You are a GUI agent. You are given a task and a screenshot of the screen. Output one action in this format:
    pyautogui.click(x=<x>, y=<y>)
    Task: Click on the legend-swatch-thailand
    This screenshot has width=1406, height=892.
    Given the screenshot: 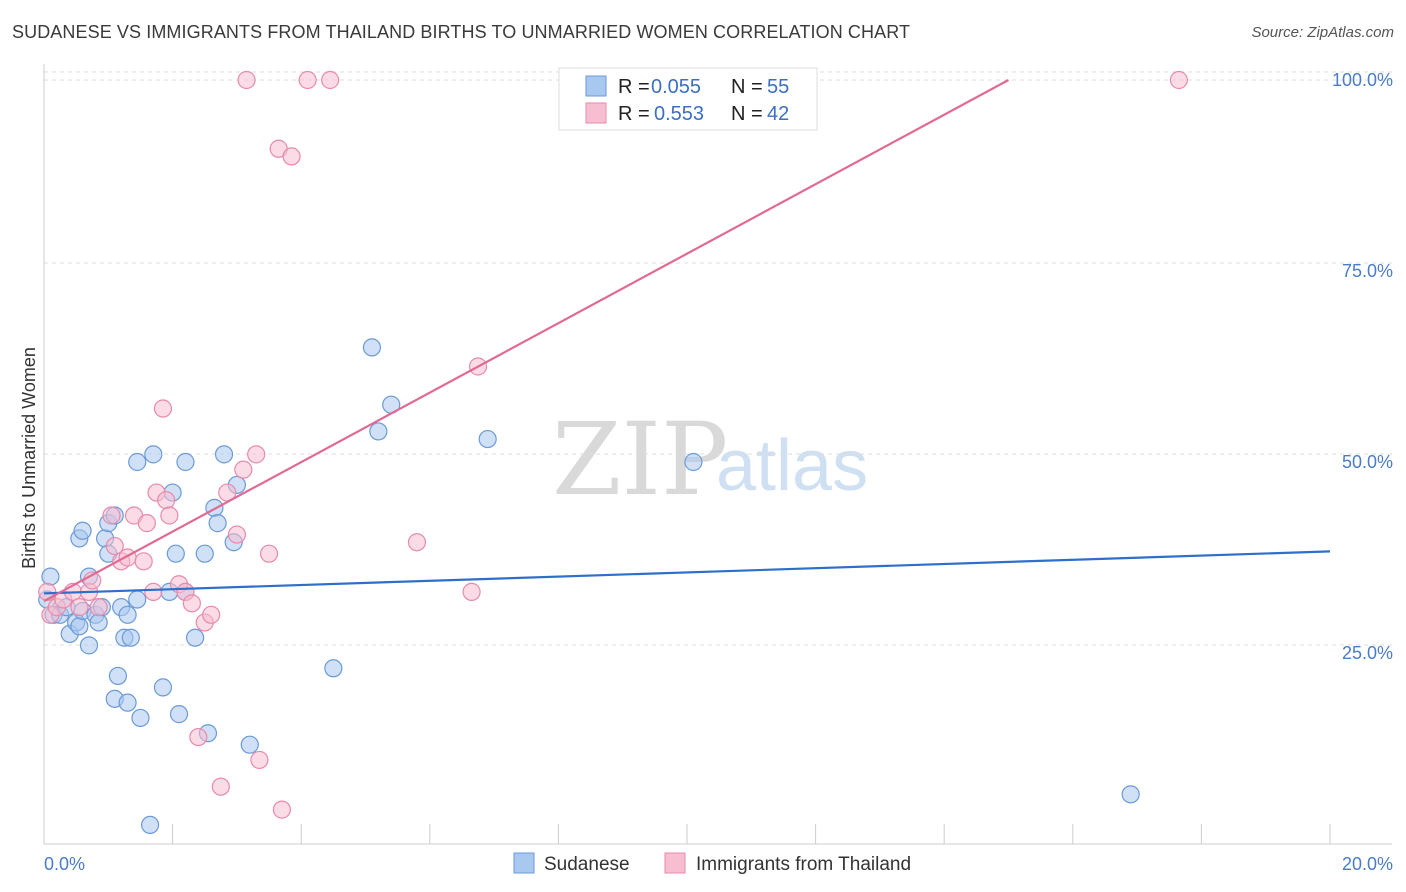 What is the action you would take?
    pyautogui.click(x=596, y=113)
    